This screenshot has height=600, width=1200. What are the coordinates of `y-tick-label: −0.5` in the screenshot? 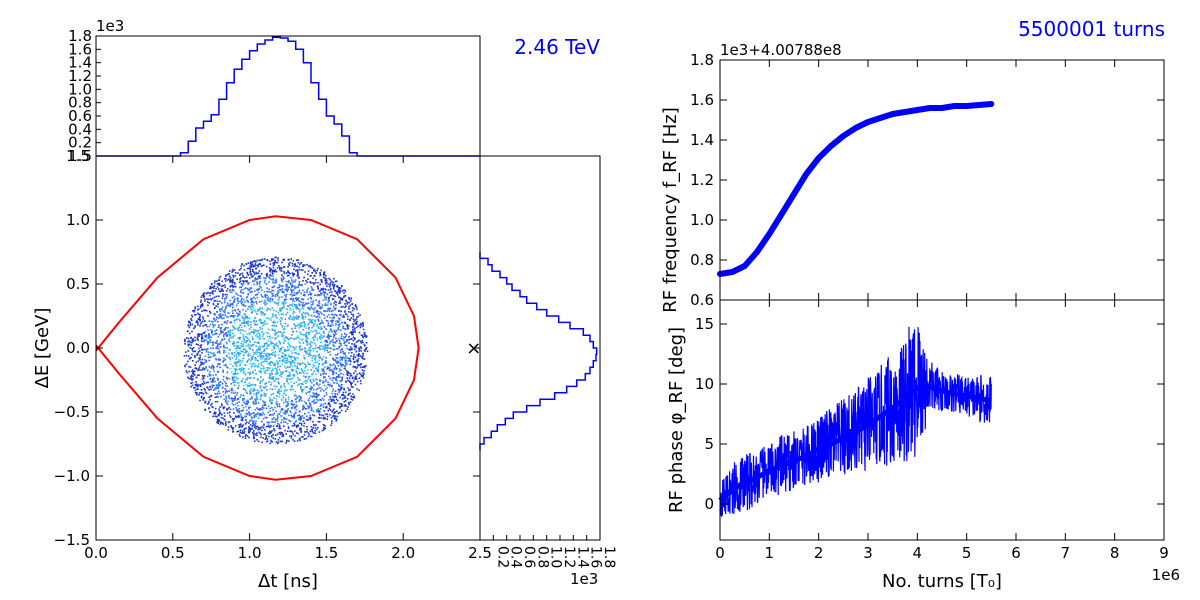 It's located at (72, 412).